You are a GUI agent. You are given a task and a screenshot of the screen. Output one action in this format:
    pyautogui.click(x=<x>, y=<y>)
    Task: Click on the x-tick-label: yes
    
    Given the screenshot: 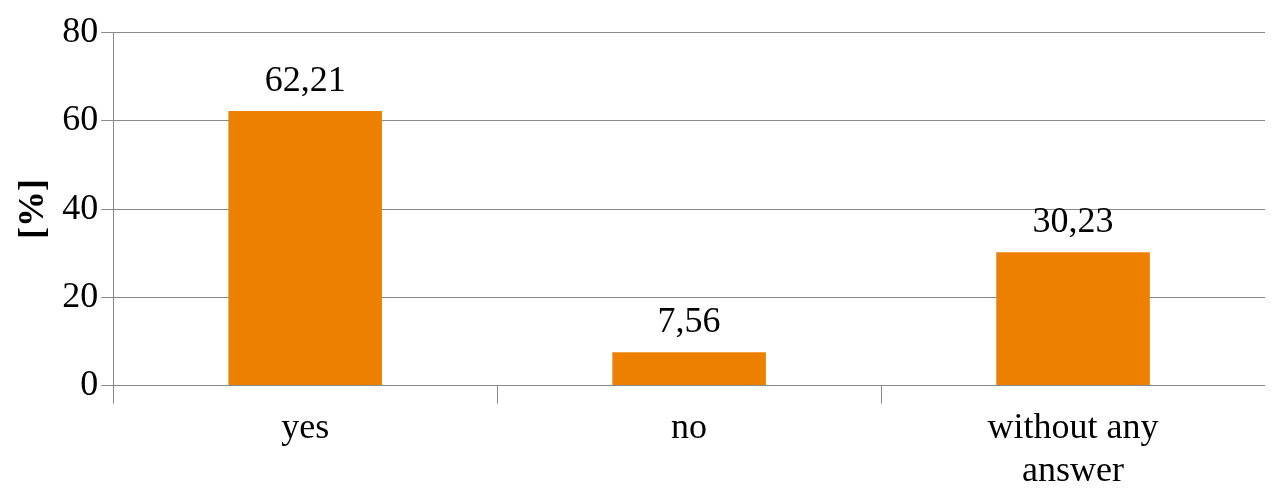 What is the action you would take?
    pyautogui.click(x=305, y=425)
    